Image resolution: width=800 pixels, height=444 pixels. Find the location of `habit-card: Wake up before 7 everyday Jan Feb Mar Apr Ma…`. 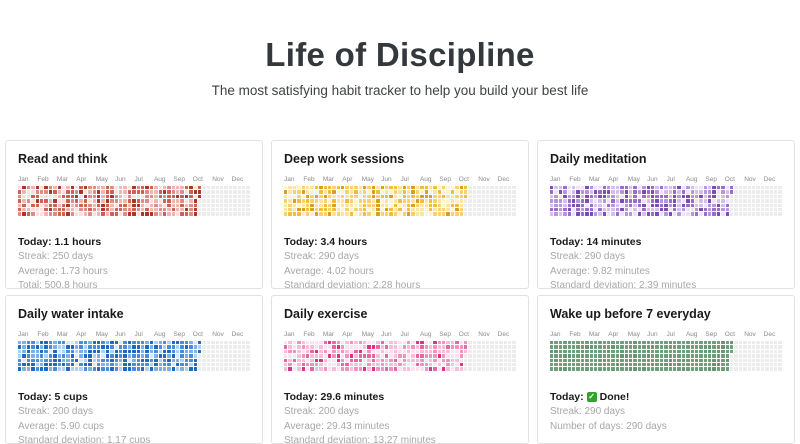

habit-card: Wake up before 7 everyday Jan Feb Mar Apr Ma… is located at coordinates (666, 369).